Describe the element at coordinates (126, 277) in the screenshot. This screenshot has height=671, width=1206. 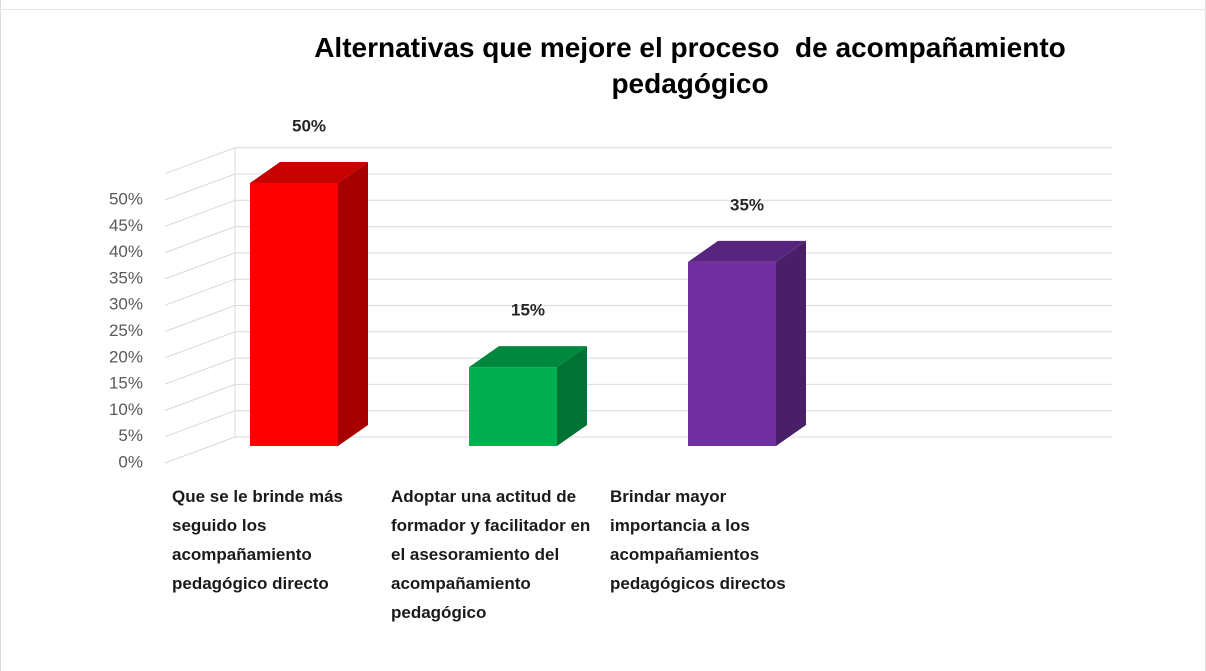
I see `y-tick-label: 35%` at that location.